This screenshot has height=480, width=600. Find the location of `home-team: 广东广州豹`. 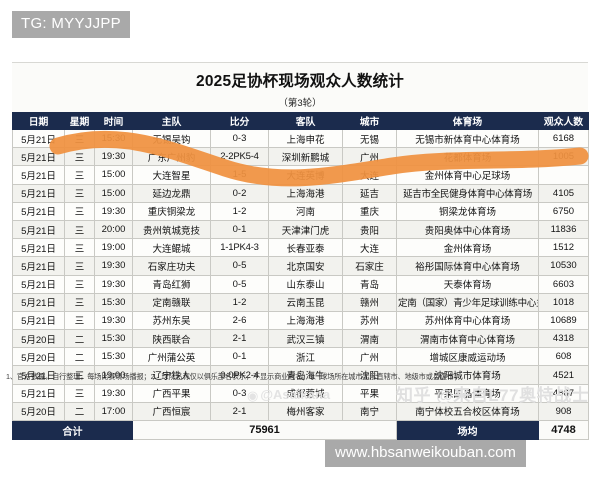

home-team: 广东广州豹 is located at coordinates (171, 157).